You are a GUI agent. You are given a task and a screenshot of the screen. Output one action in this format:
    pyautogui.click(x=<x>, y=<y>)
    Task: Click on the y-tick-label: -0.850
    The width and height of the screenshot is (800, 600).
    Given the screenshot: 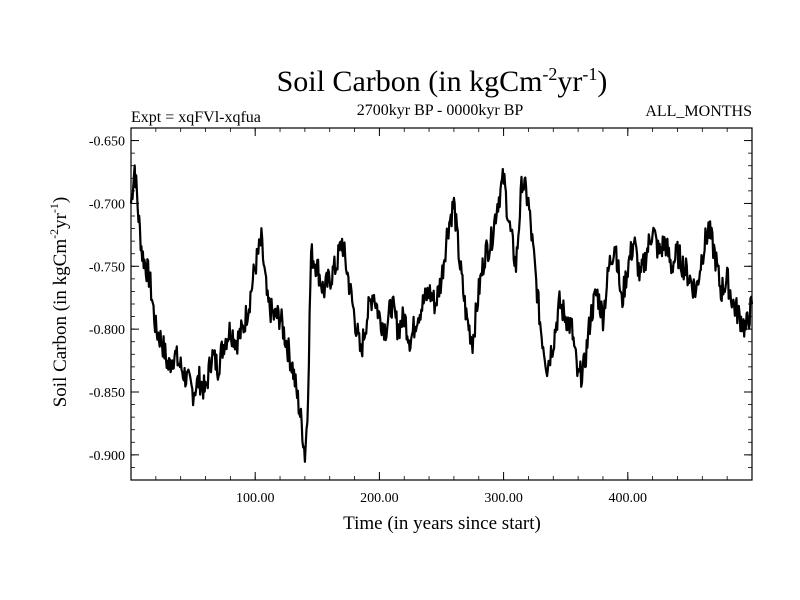 What is the action you would take?
    pyautogui.click(x=107, y=393)
    